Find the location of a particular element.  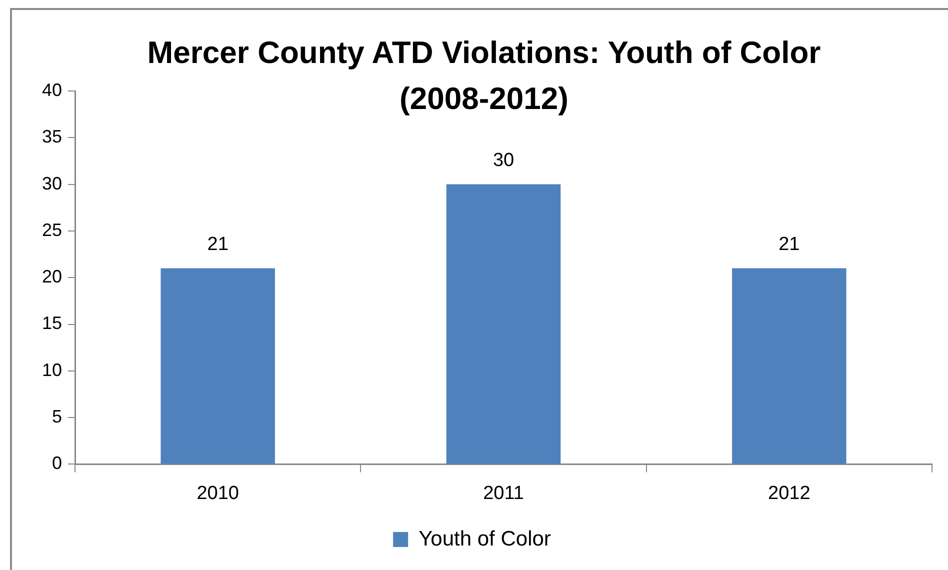

data-label: 30 is located at coordinates (503, 161).